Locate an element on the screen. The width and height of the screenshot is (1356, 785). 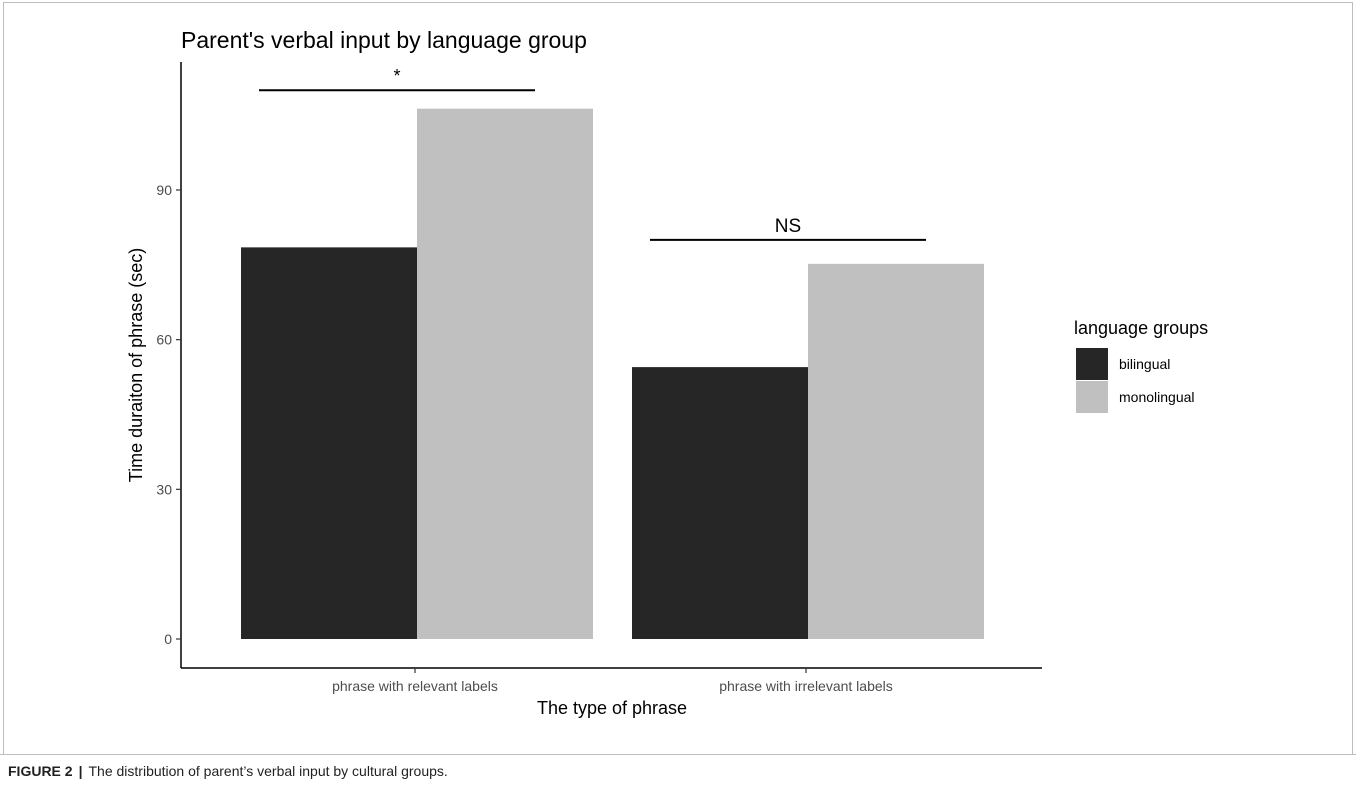
legend-label-monolingual: monolingual is located at coordinates (1157, 397).